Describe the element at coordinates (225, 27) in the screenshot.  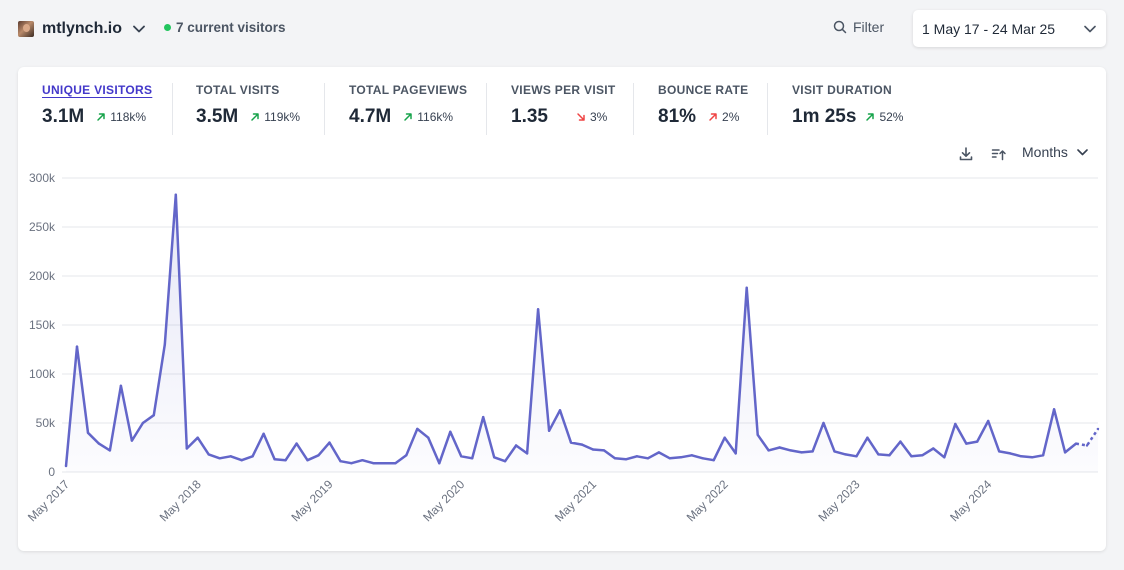
I see `current-visitors: 7 current visitors` at that location.